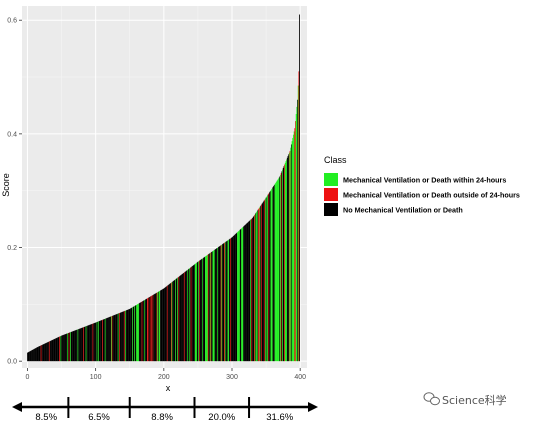 This screenshot has height=422, width=533. What do you see at coordinates (403, 210) in the screenshot?
I see `legend-label: No Mechanical Ventilation or Death` at bounding box center [403, 210].